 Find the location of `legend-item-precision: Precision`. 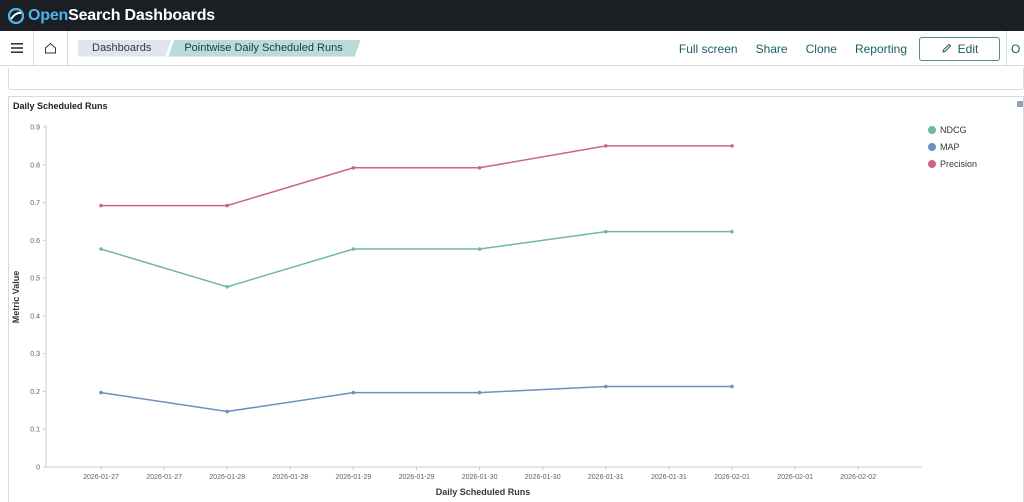

legend-item-precision: Precision is located at coordinates (952, 163).